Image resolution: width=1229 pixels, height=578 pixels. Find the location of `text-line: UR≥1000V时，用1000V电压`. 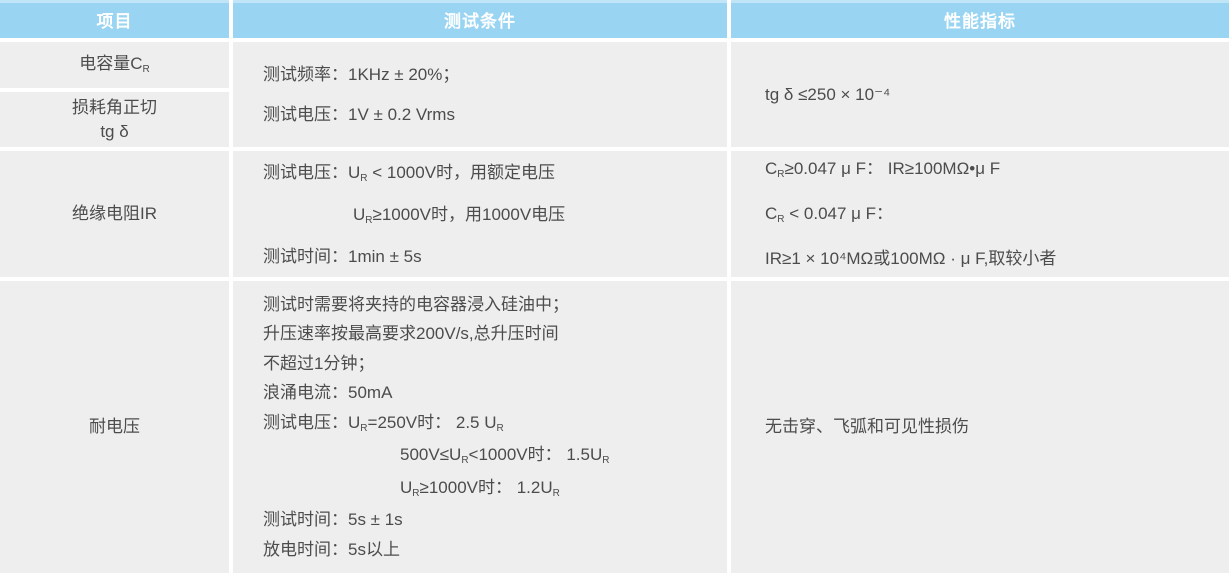

text-line: UR≥1000V时，用1000V电压 is located at coordinates (491, 216).